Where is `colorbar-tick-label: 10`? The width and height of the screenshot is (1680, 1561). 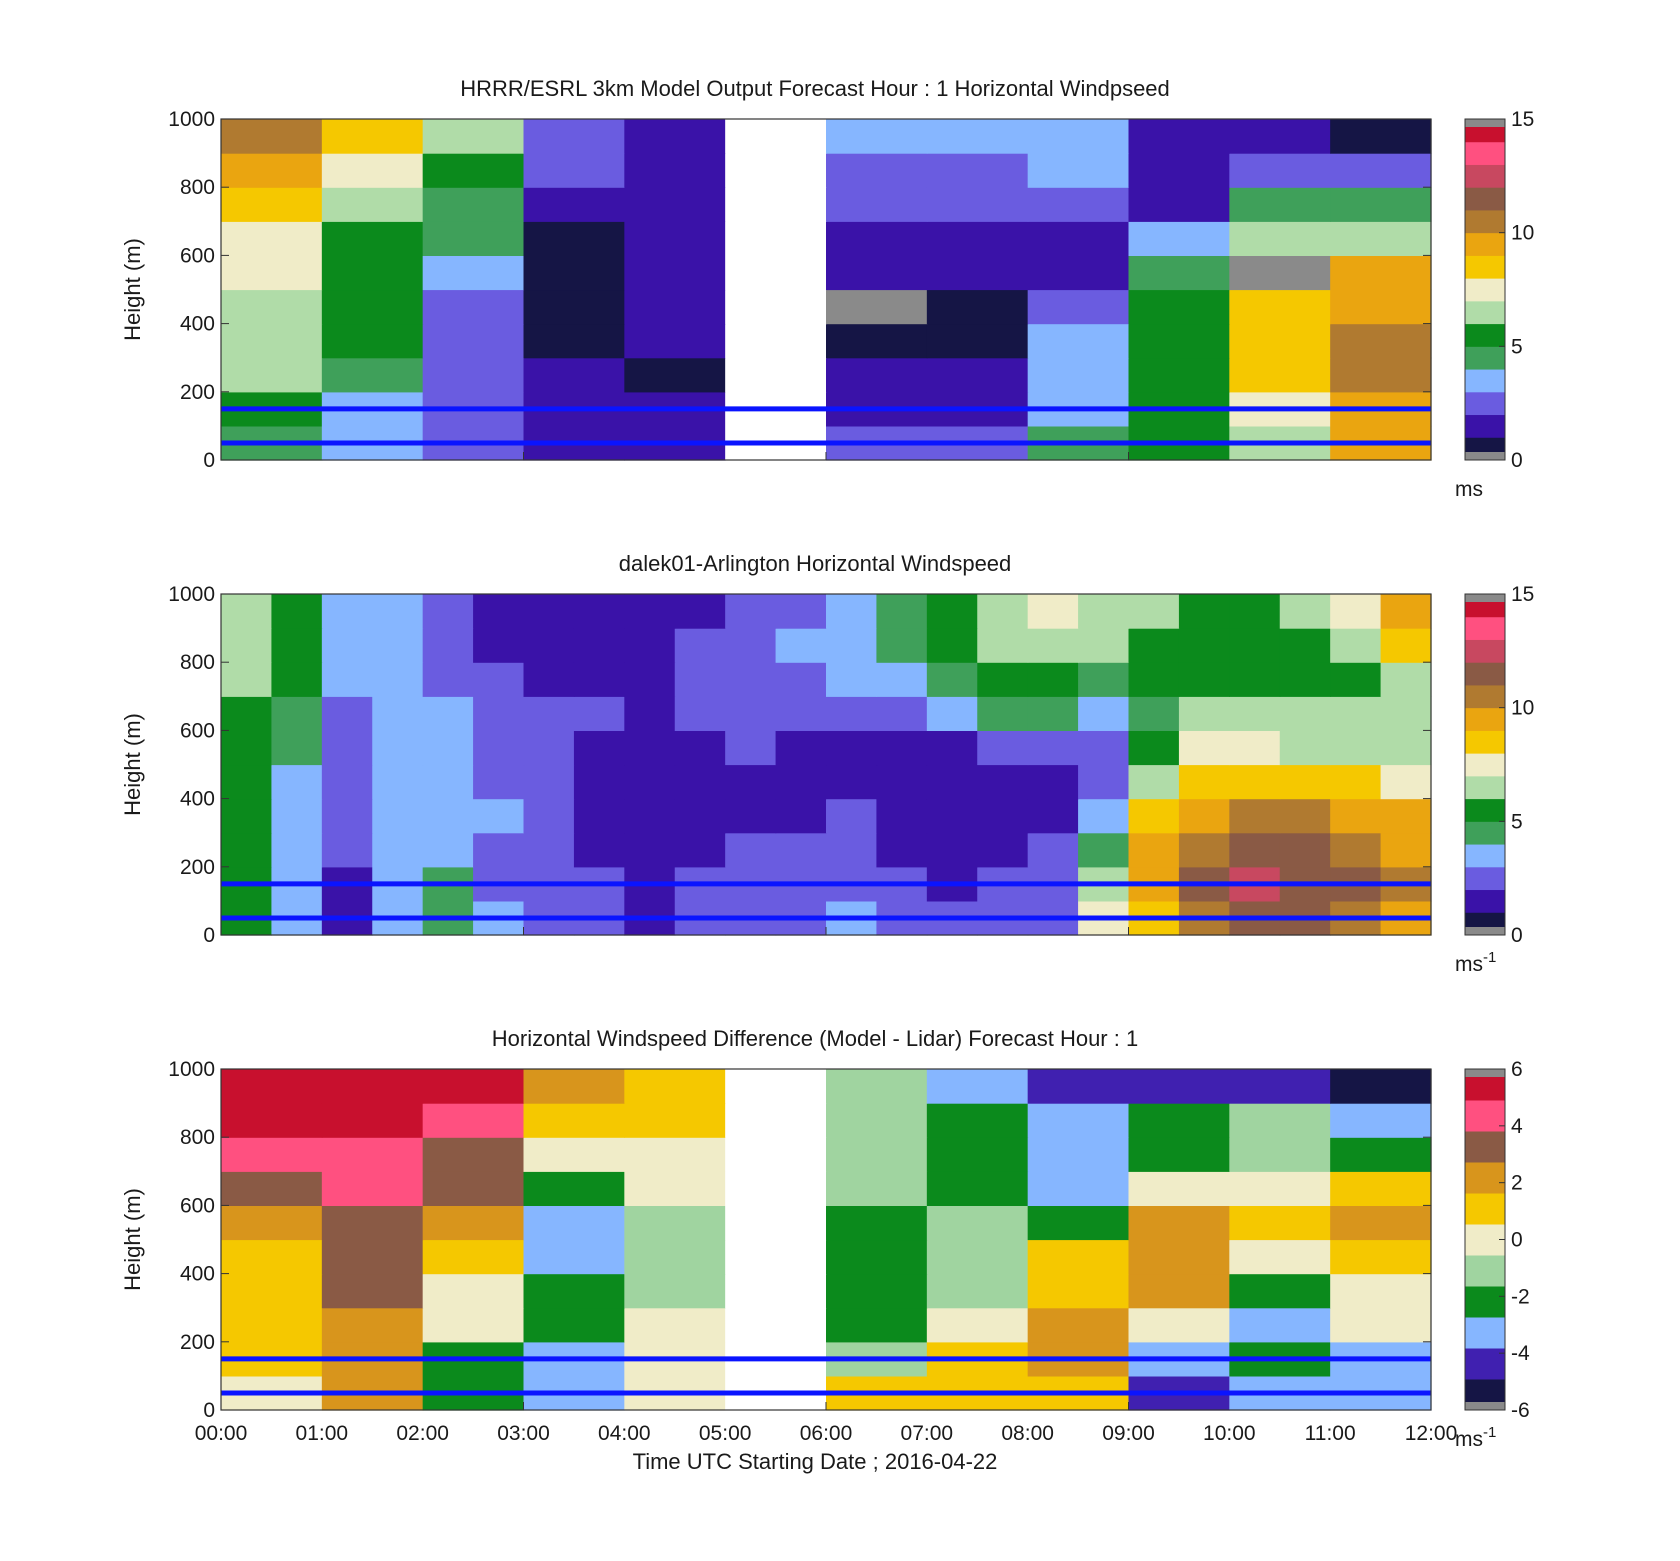
colorbar-tick-label: 10 is located at coordinates (1522, 233).